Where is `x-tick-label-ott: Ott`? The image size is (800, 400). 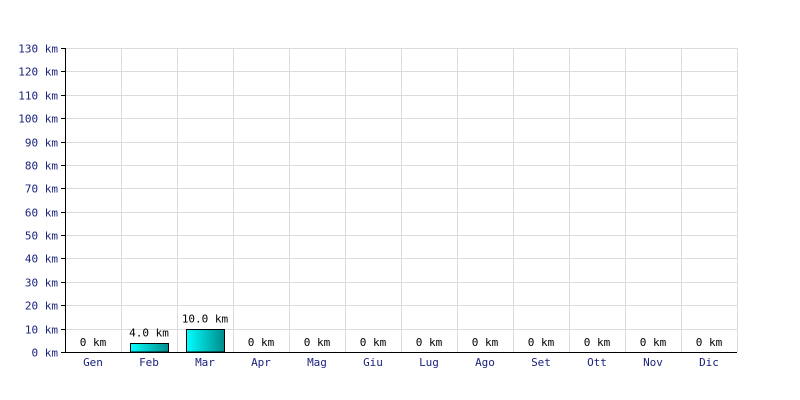 x-tick-label-ott: Ott is located at coordinates (597, 362).